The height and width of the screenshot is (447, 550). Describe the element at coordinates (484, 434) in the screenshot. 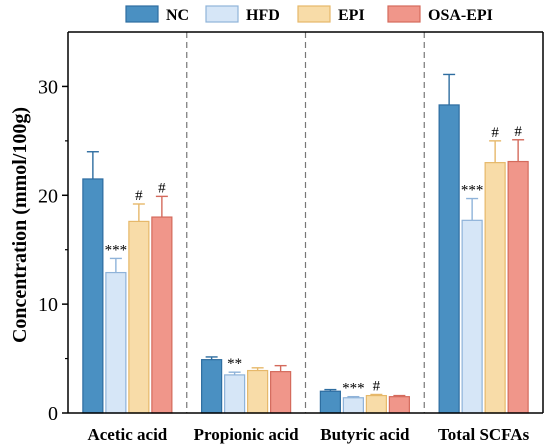

I see `x-tick-label: Total SCFAs` at that location.